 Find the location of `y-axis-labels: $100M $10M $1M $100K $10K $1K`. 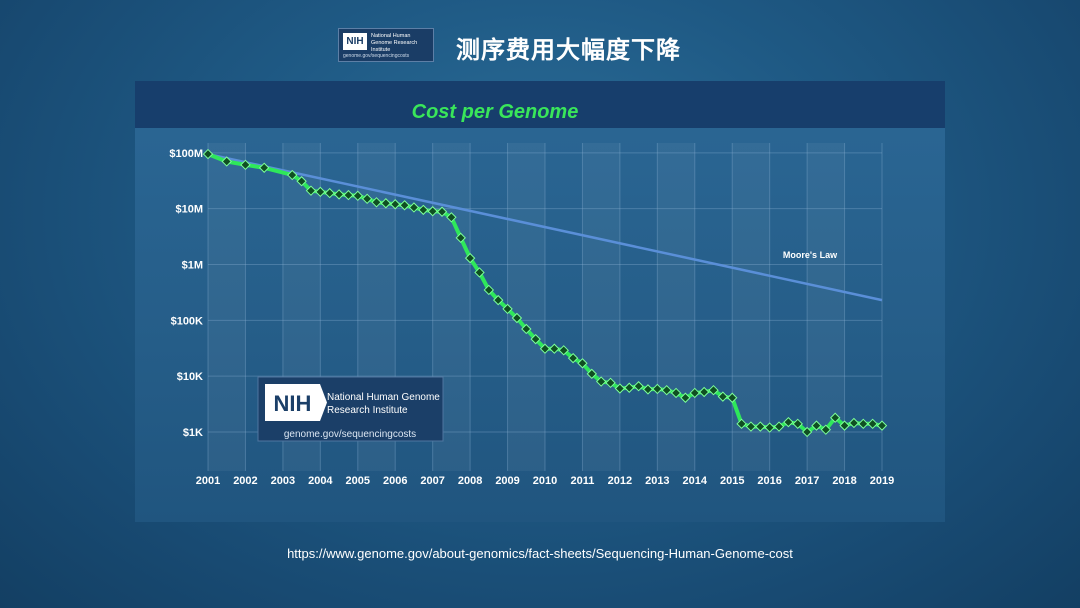

y-axis-labels: $100M $10M $1M $100K $10K $1K is located at coordinates (186, 293).